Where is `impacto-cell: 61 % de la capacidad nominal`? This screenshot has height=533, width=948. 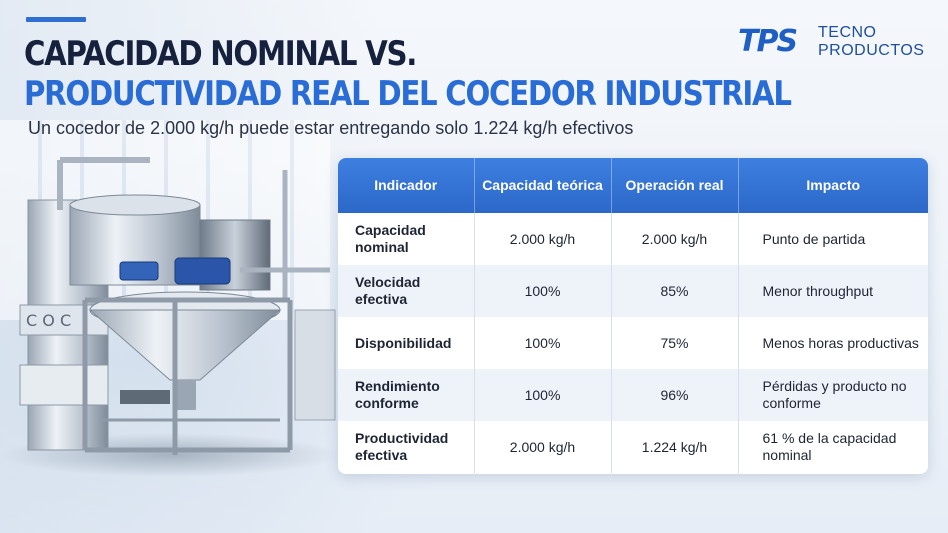
impacto-cell: 61 % de la capacidad nominal is located at coordinates (833, 447).